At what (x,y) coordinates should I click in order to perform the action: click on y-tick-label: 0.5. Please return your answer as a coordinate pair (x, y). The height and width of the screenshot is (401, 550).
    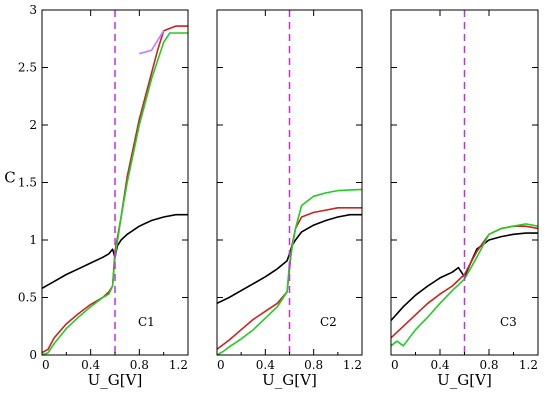
    Looking at the image, I should click on (27, 298).